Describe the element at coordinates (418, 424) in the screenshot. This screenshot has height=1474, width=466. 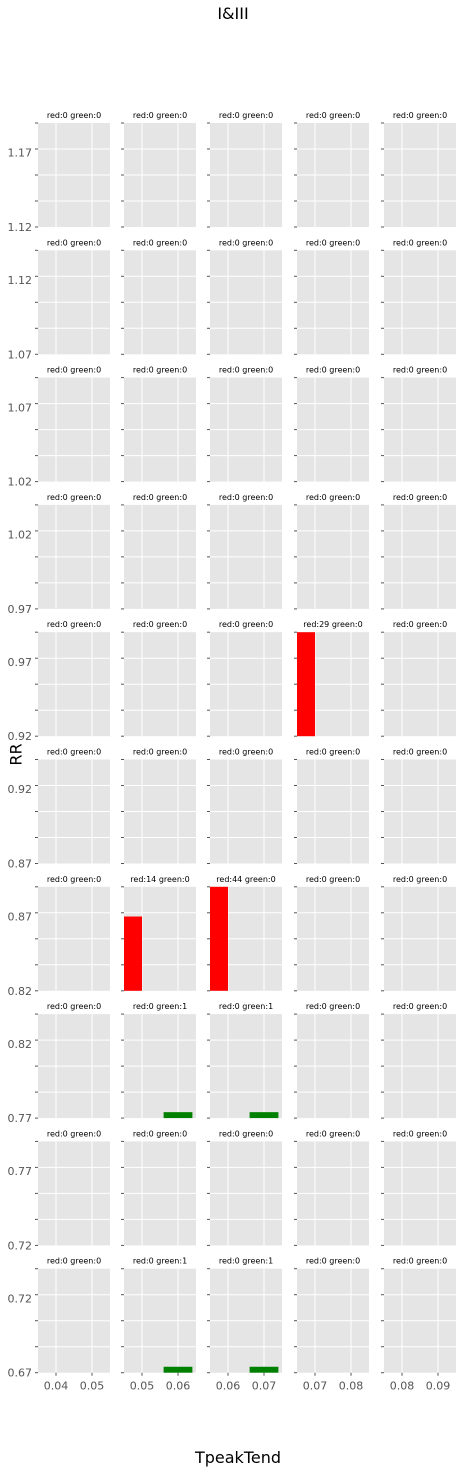
I see `panel-r2-c4: red:0 green:0` at that location.